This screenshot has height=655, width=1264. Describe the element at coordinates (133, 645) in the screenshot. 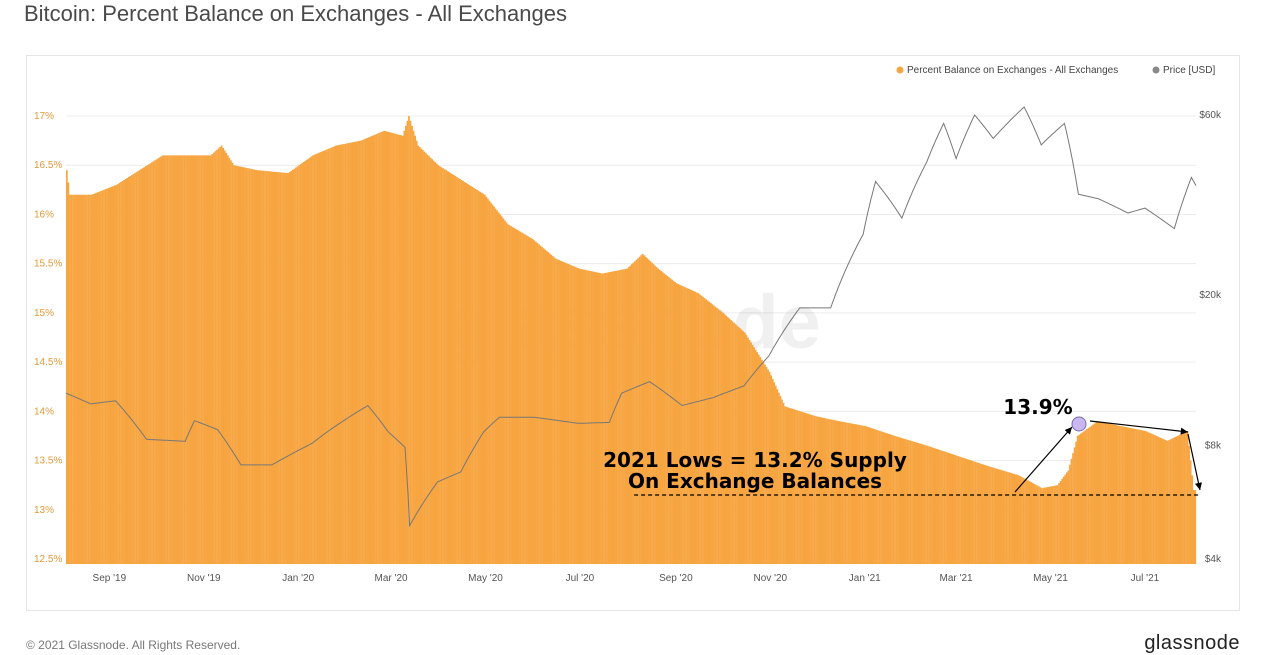

I see `copyright: © 2021 Glassnode. All Rights Reserved.` at that location.